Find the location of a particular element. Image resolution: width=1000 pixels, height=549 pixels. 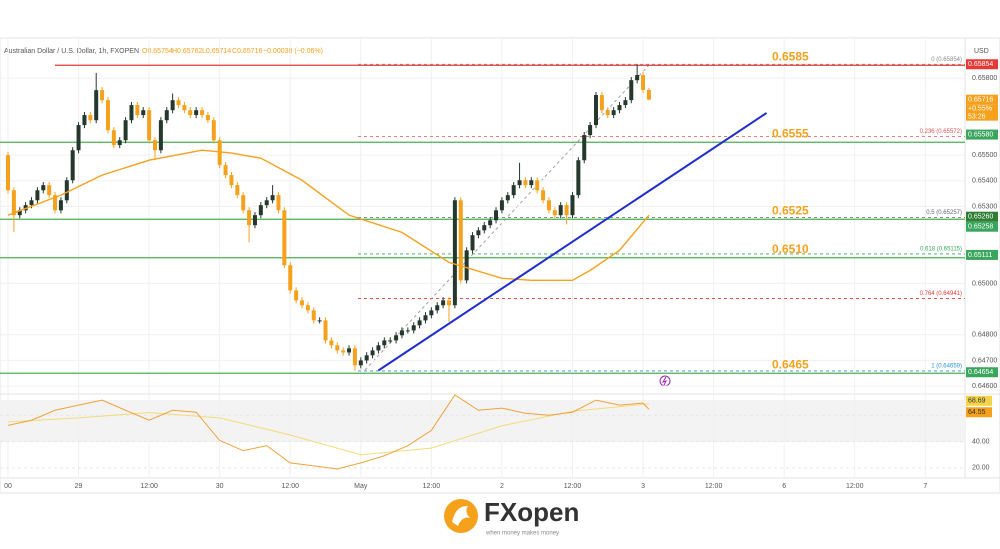

currency: USD is located at coordinates (981, 51).